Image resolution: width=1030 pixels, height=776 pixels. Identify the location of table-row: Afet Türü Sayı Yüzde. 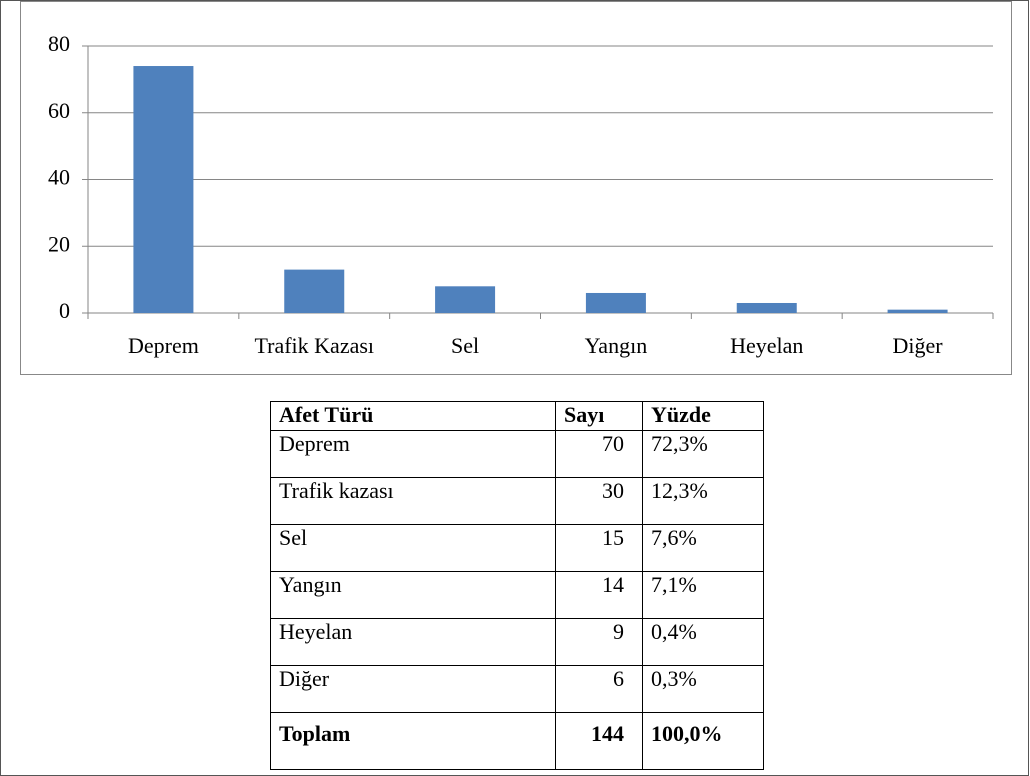
(517, 416).